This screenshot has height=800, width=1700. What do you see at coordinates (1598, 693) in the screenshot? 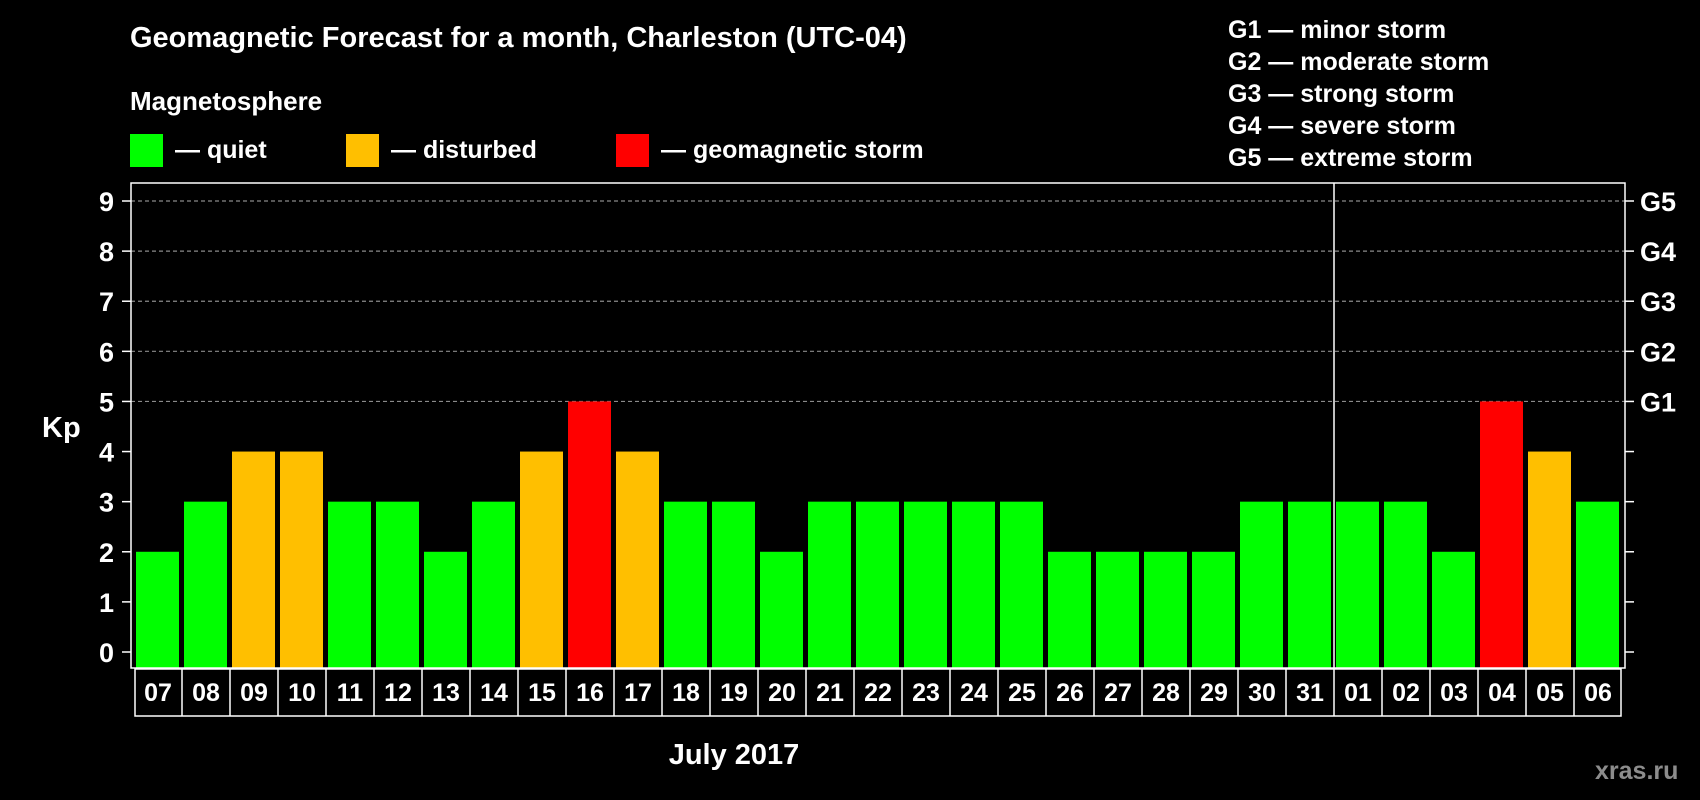
I see `xtick-label-06: 06` at bounding box center [1598, 693].